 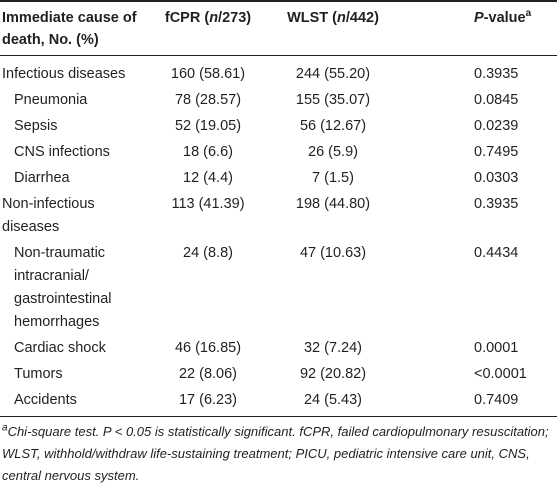 I want to click on table-row: Pneumonia 78 (28.57) 155 (35.07) 0.0845, so click(x=278, y=101).